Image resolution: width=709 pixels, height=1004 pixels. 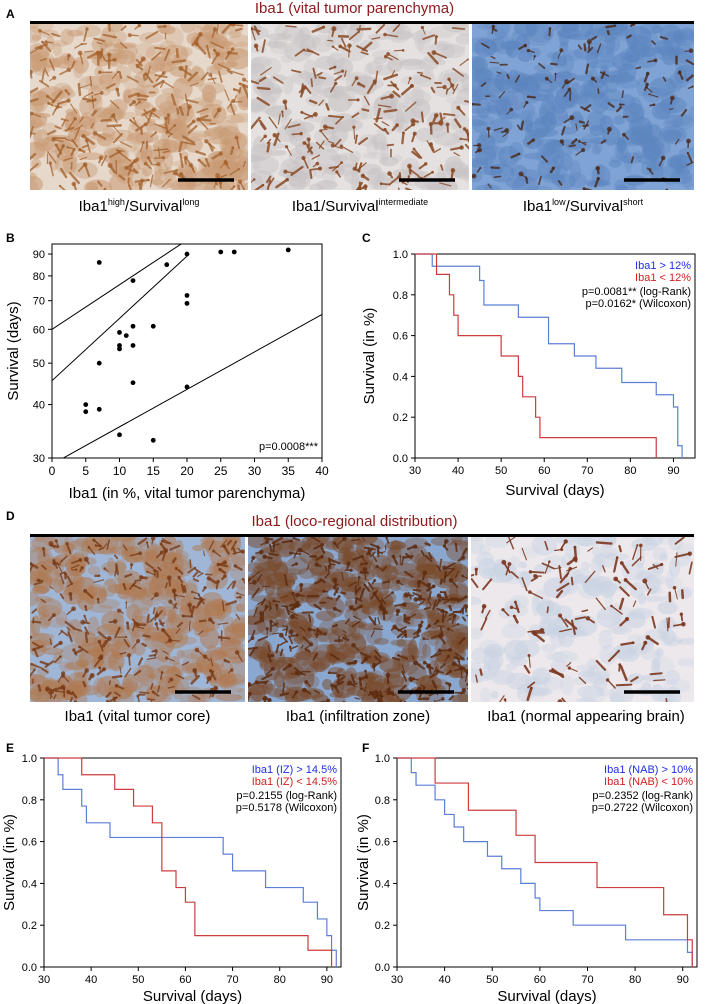 I want to click on p-value-annotation: p=0.2155 (log-Rank), so click(x=286, y=796).